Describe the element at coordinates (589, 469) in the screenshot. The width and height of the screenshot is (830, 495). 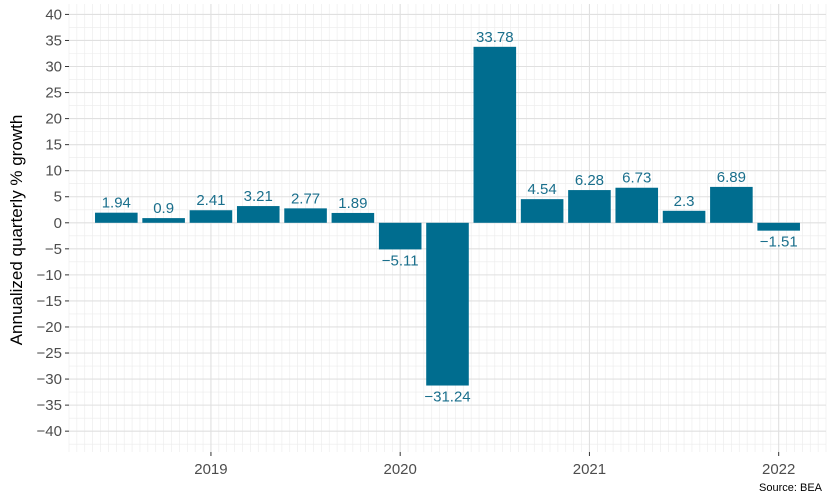
I see `x-tick-label: 2021` at that location.